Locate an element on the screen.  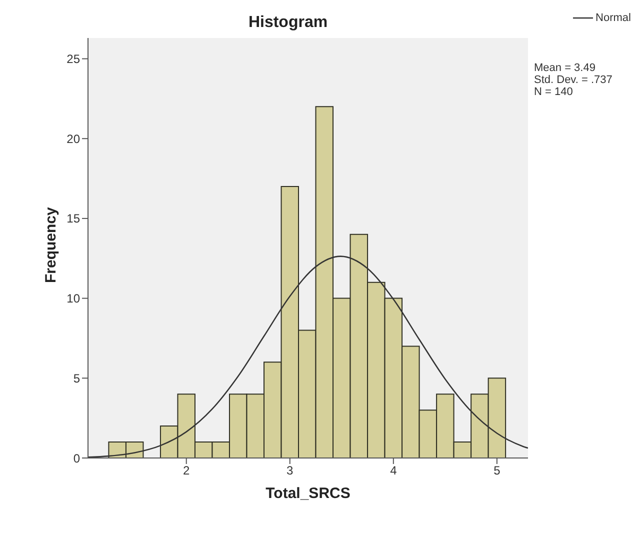
y-axis-title: Frequency is located at coordinates (51, 244).